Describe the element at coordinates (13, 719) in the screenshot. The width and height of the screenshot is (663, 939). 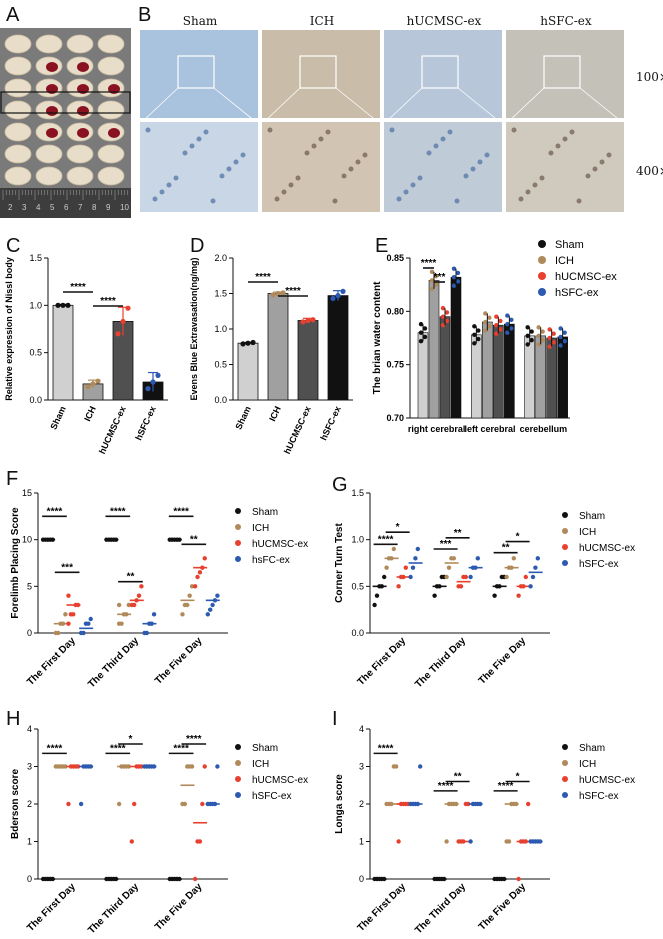
I see `panel-label-h: H` at that location.